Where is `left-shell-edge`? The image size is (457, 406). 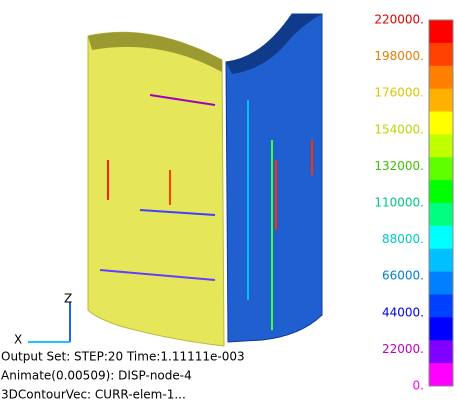
left-shell-edge is located at coordinates (155, 52).